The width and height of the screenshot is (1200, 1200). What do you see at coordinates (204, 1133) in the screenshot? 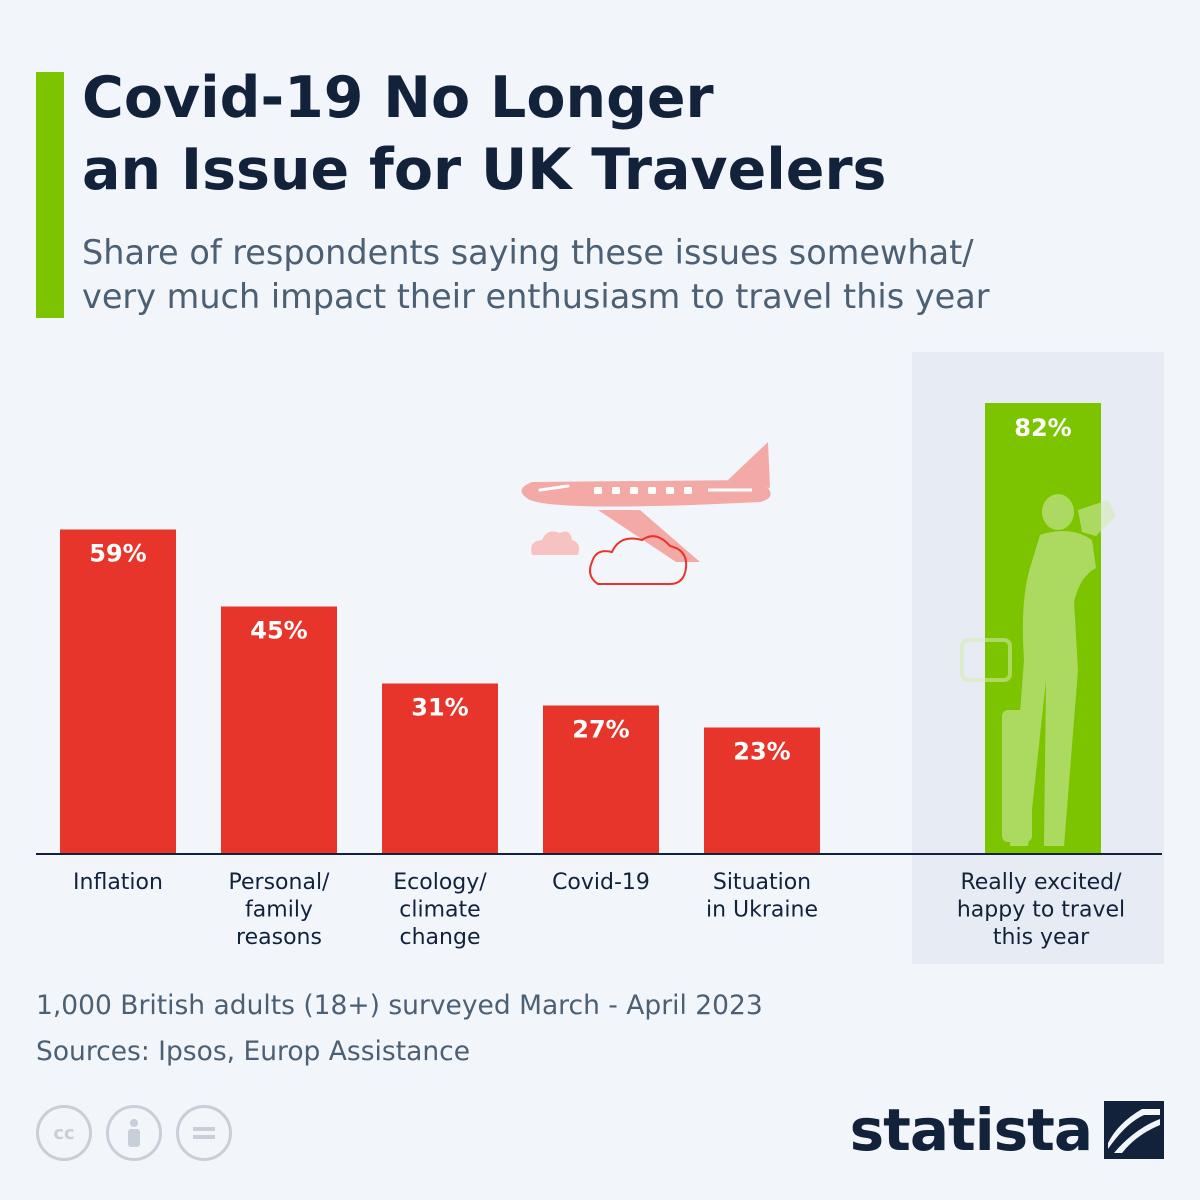
I see `no-derivatives-icon` at bounding box center [204, 1133].